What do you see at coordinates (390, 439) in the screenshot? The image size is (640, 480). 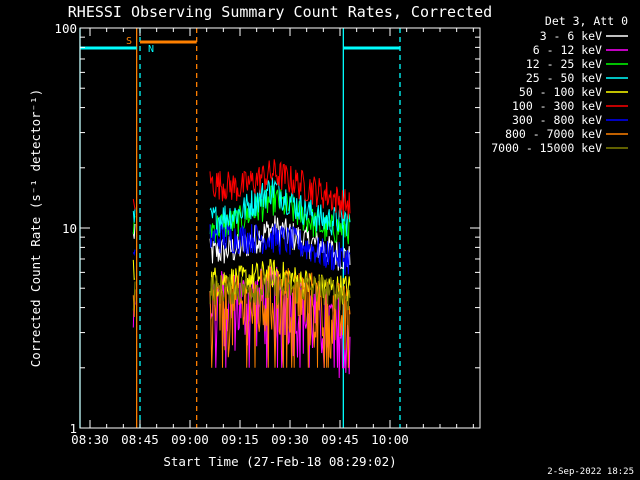 I see `x-tick-label: 10:00` at bounding box center [390, 439].